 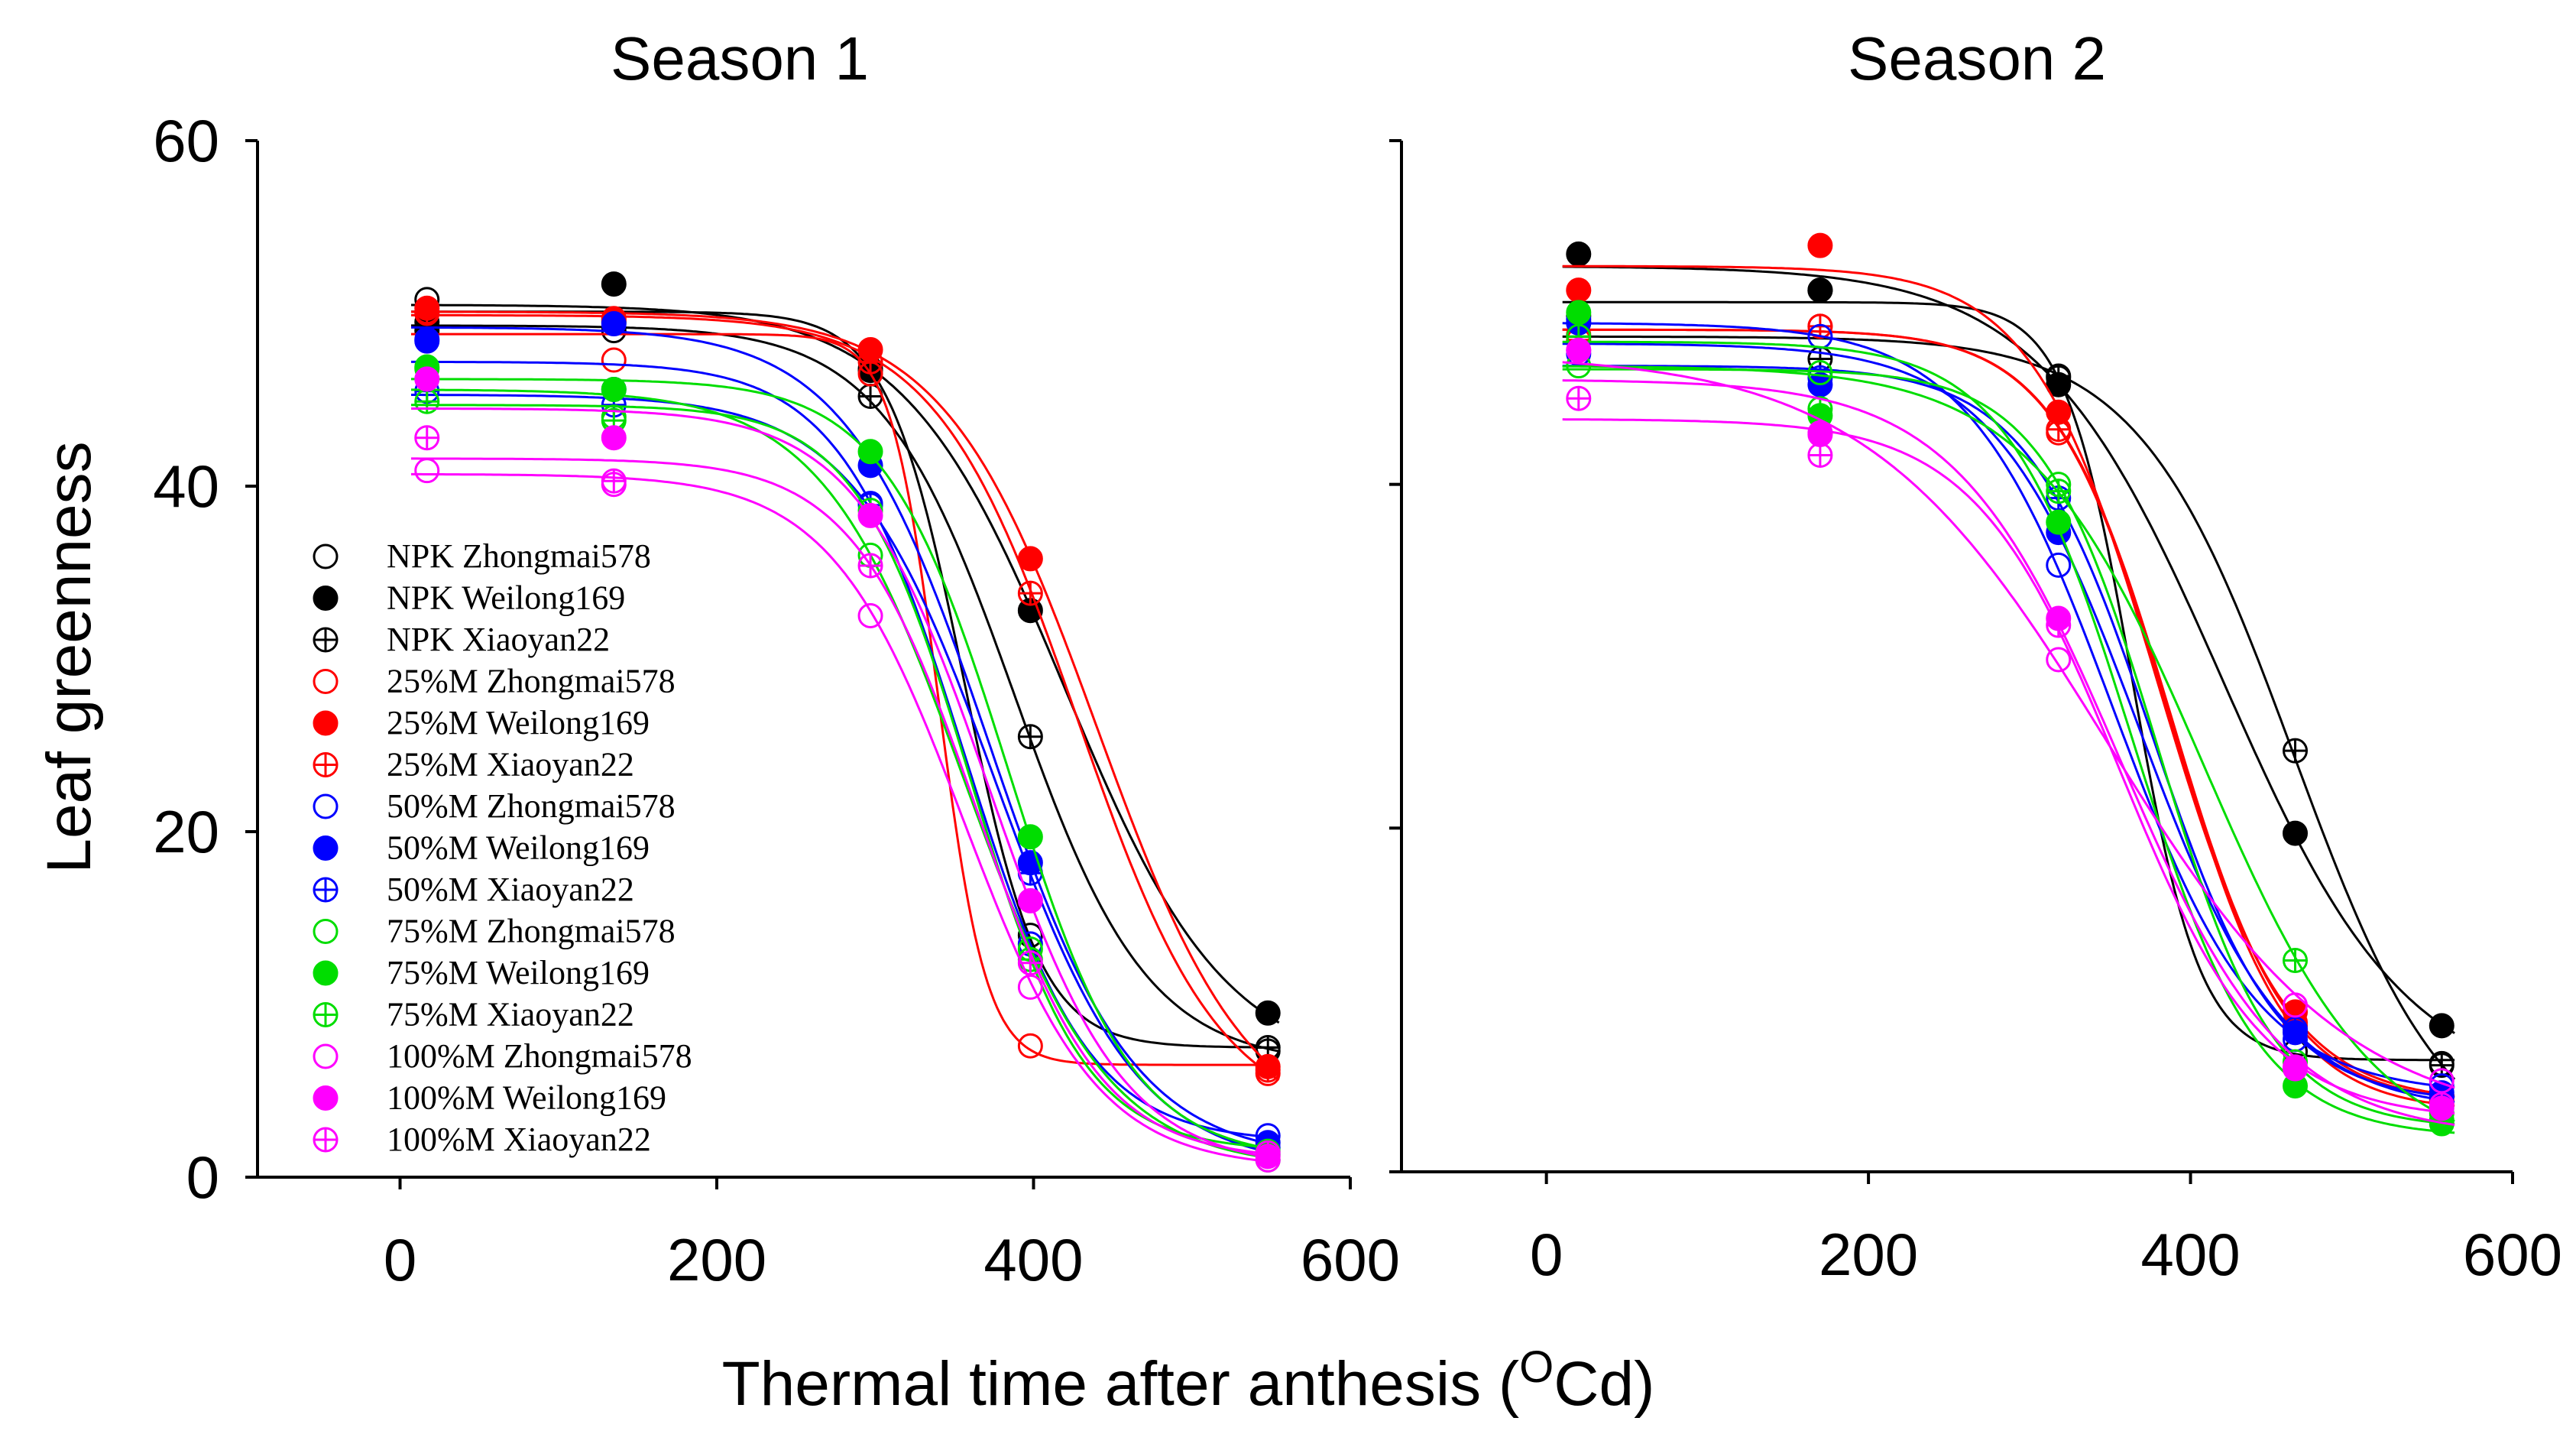 What do you see at coordinates (526, 1098) in the screenshot?
I see `legend-label: 100%M Weilong169` at bounding box center [526, 1098].